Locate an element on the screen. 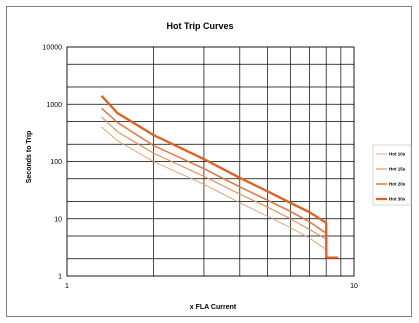  legend-box is located at coordinates (392, 175).